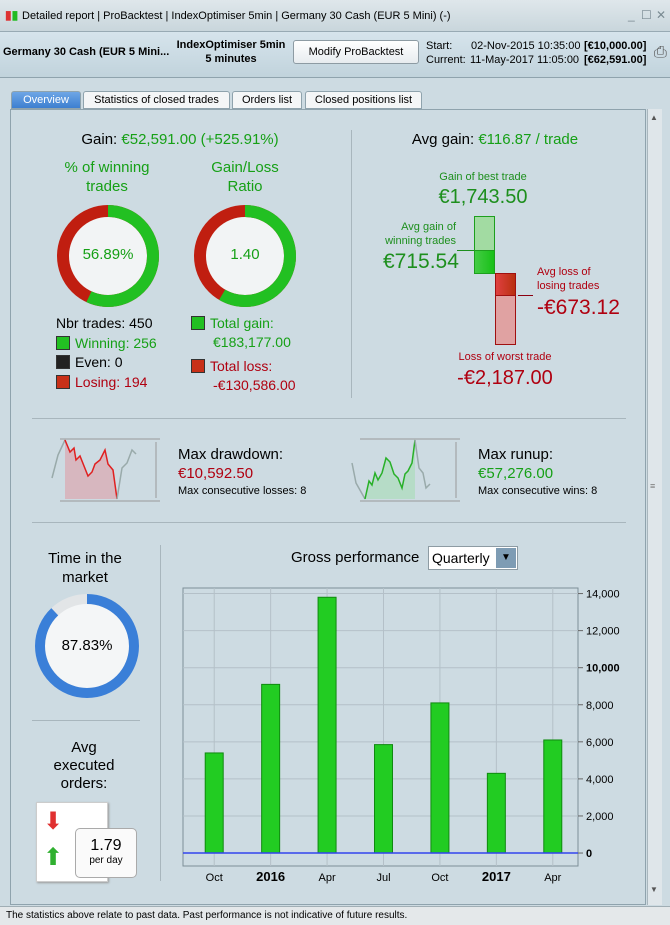 Image resolution: width=670 pixels, height=925 pixels. Describe the element at coordinates (483, 177) in the screenshot. I see `best-trade-label: Gain of best trade` at that location.